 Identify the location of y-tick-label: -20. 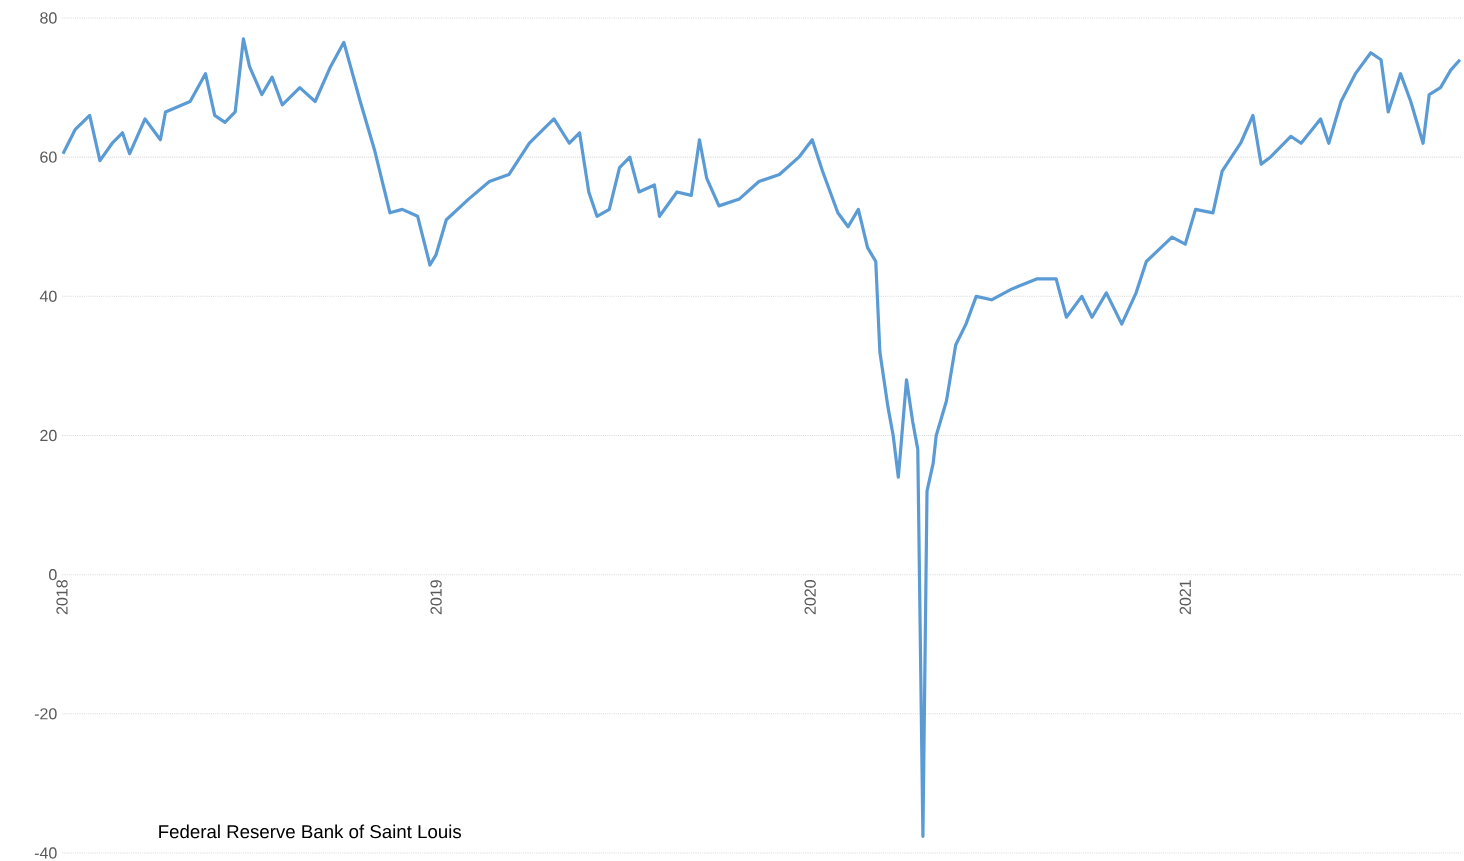
(45, 714).